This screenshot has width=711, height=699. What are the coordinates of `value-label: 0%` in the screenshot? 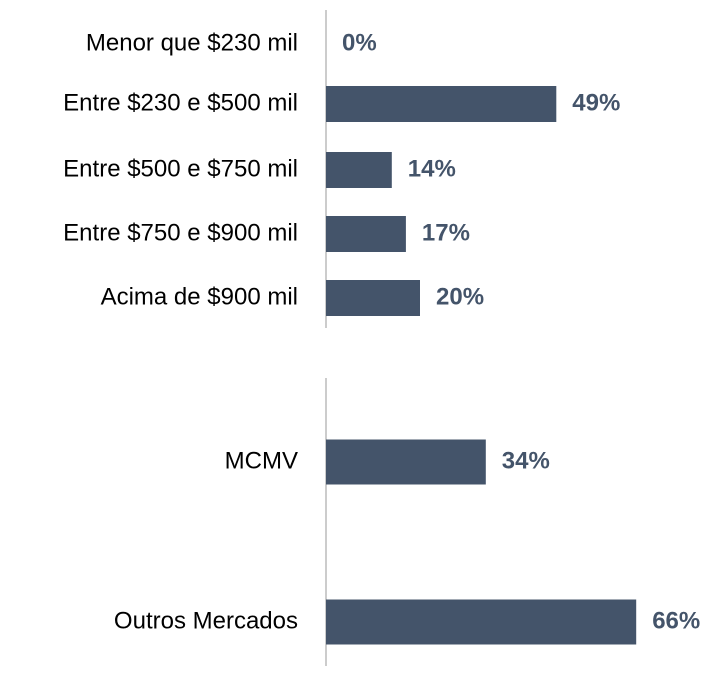 It's located at (359, 42).